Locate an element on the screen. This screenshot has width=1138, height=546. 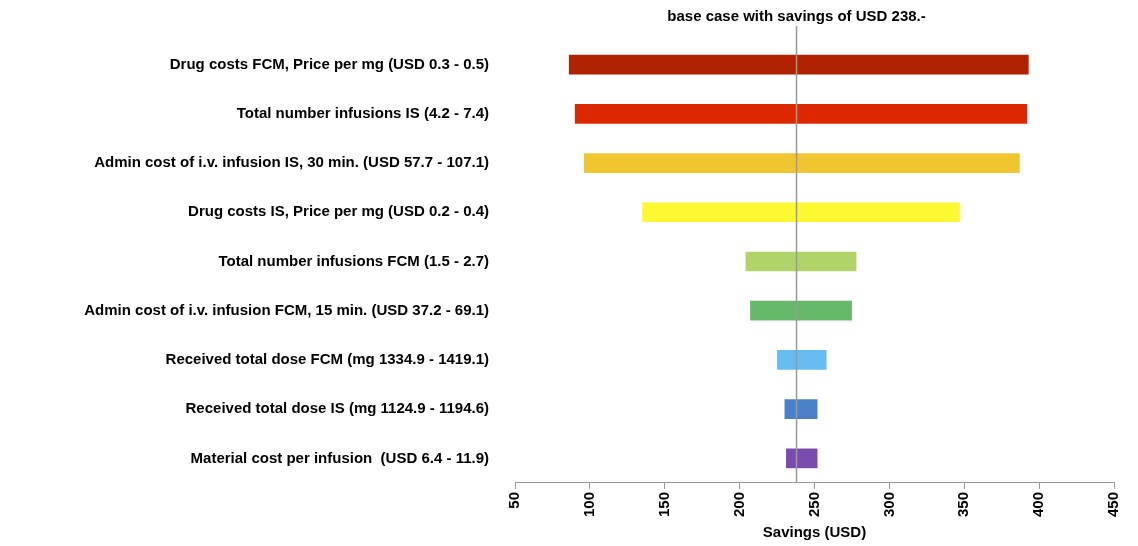
y-tick-label: Received total dose IS (mg 1124.9 - 1194.6) is located at coordinates (337, 408).